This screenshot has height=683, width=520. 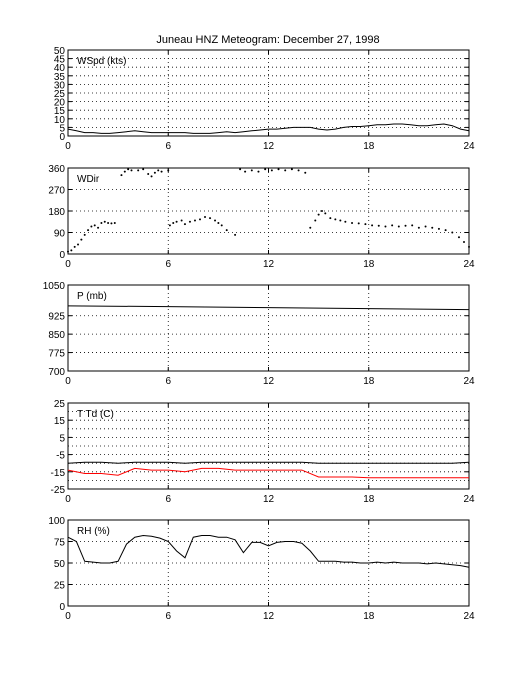 I want to click on y-tick-label: 1050, so click(x=54, y=286).